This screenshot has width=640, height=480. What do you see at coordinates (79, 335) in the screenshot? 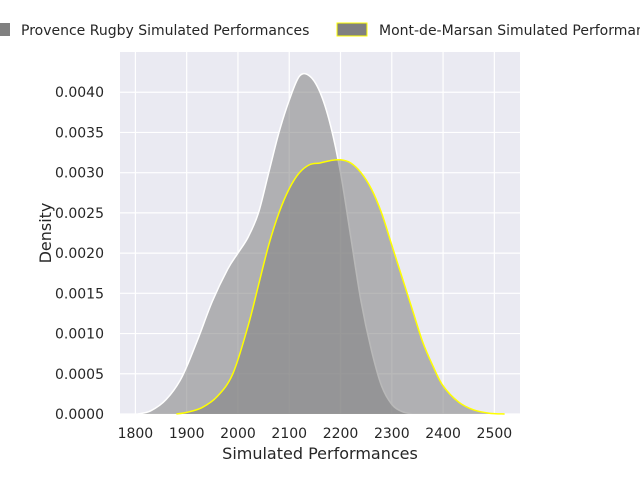
I see `y-tick-label: 0.0010` at bounding box center [79, 335].